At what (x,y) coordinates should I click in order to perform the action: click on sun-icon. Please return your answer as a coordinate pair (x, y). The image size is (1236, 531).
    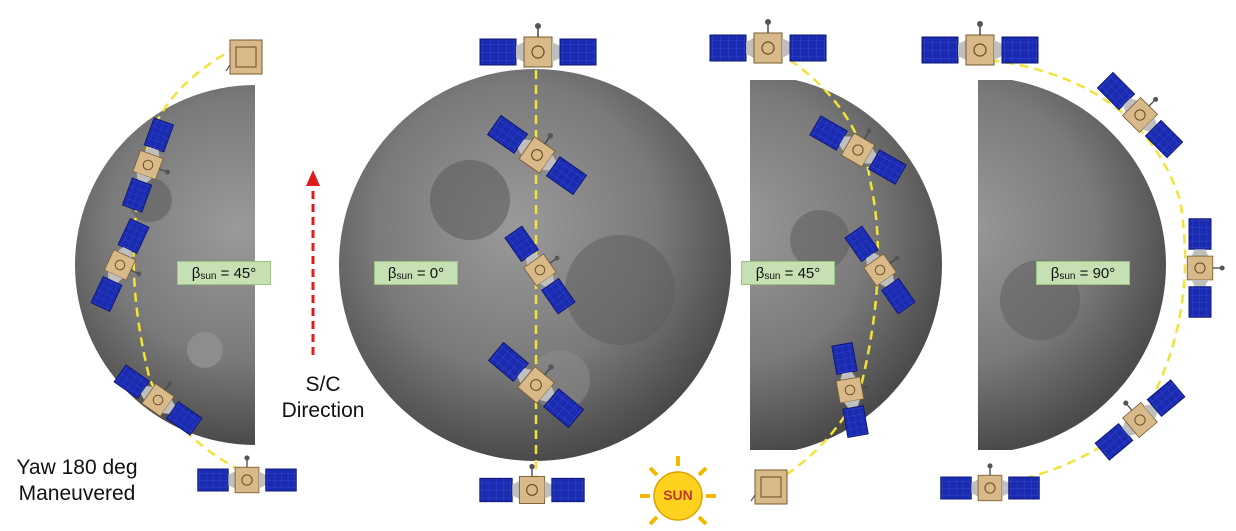
    Looking at the image, I should click on (678, 491).